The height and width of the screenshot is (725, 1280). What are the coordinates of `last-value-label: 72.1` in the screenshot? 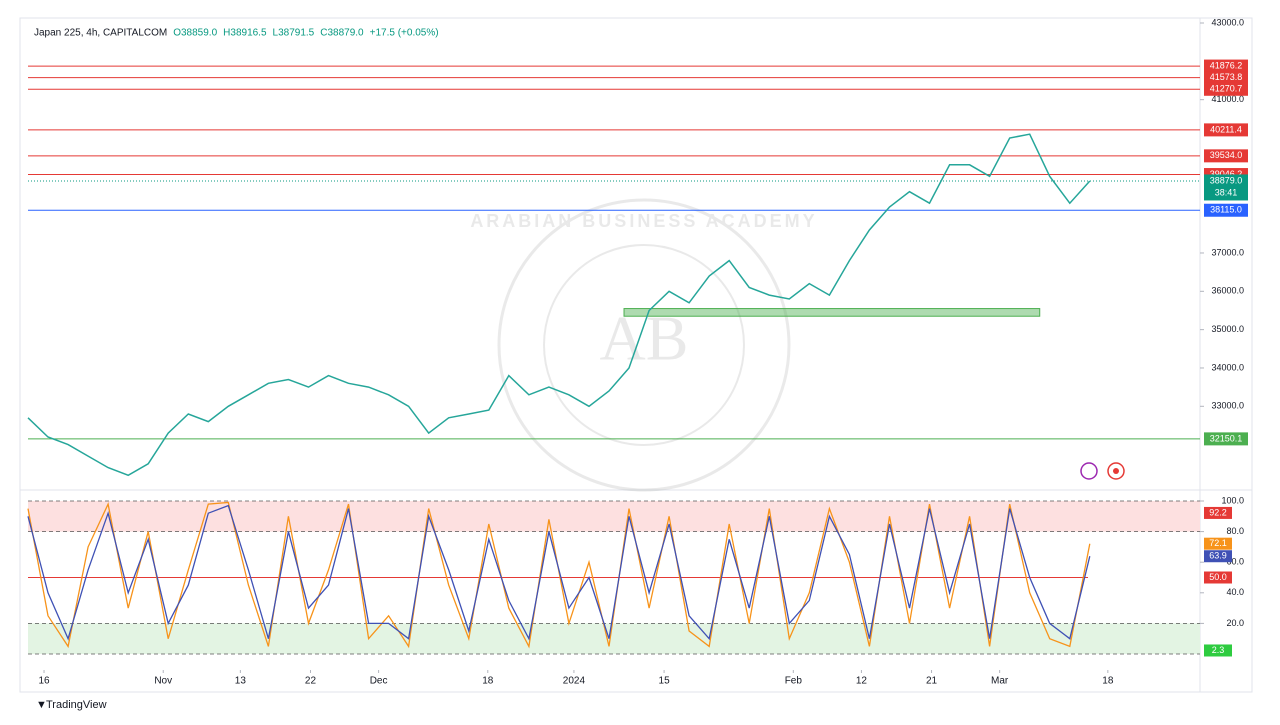 It's located at (1218, 543).